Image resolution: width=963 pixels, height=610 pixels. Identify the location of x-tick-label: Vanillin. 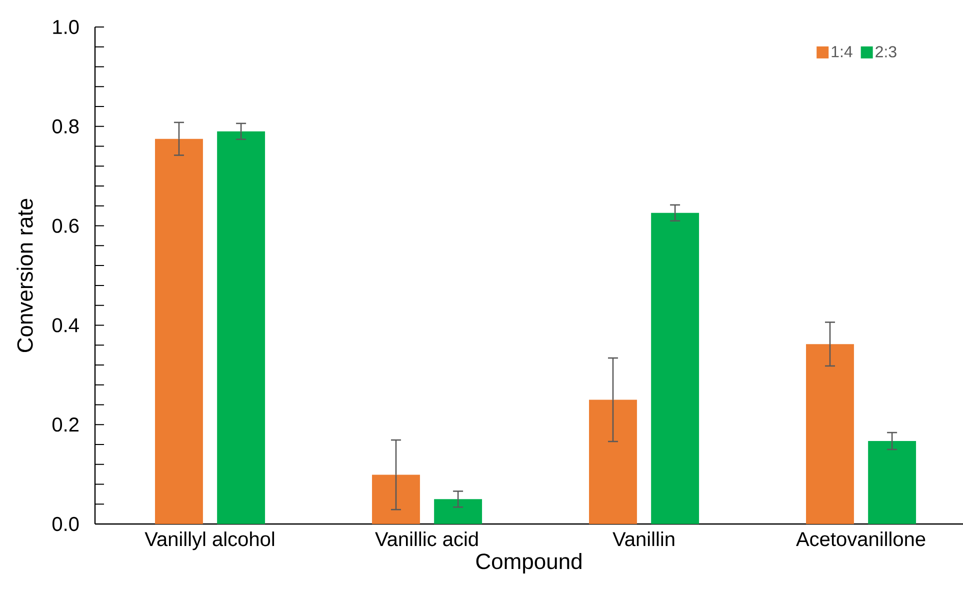
(643, 539).